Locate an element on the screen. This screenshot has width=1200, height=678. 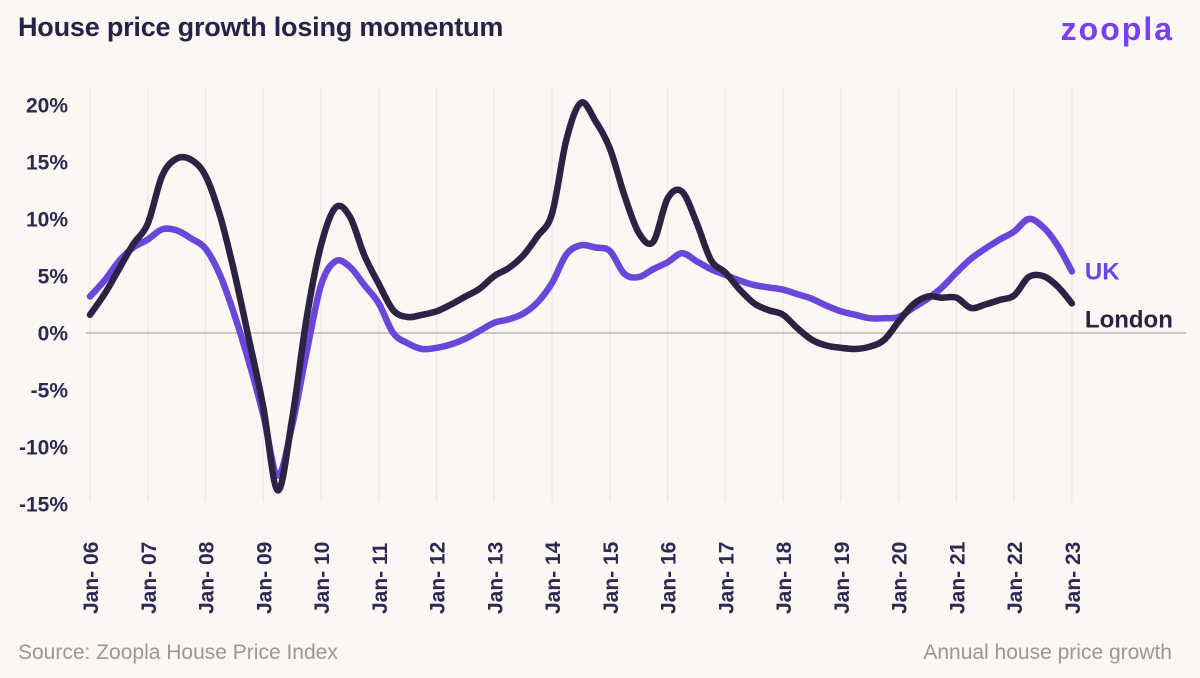
chart-subtitle: Annual house price growth is located at coordinates (1047, 652).